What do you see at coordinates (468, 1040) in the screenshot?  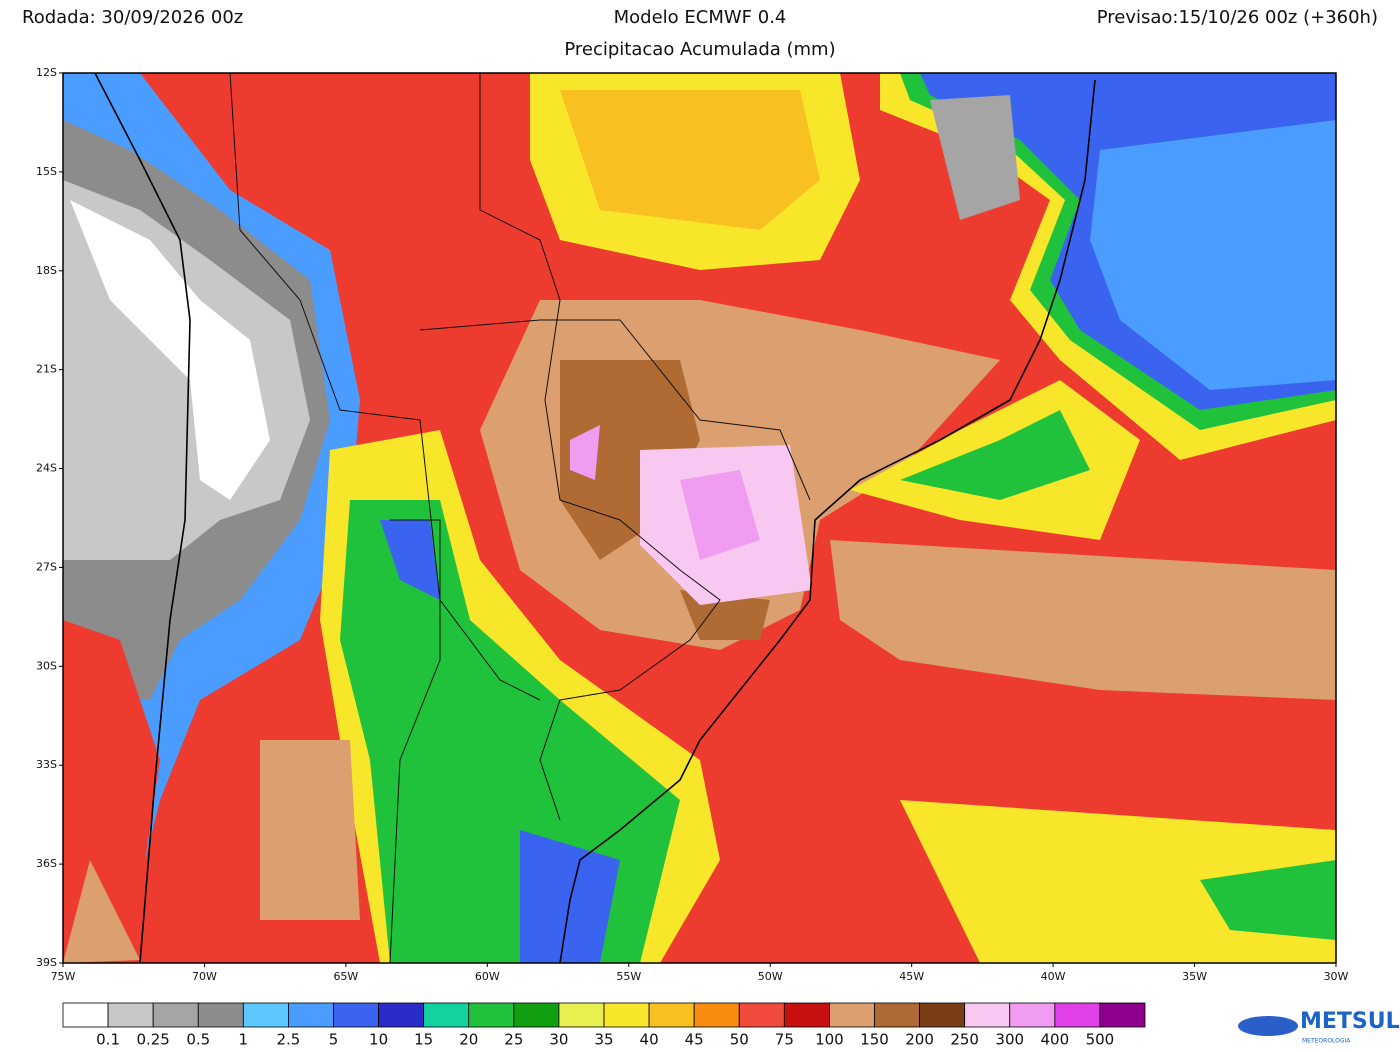 I see `legend-label: 20` at bounding box center [468, 1040].